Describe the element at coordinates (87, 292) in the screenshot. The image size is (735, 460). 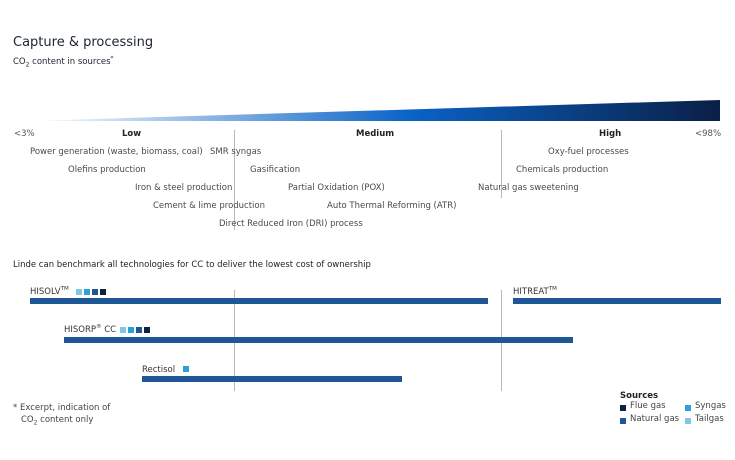
I see `hisolv-syngas-swatch` at that location.